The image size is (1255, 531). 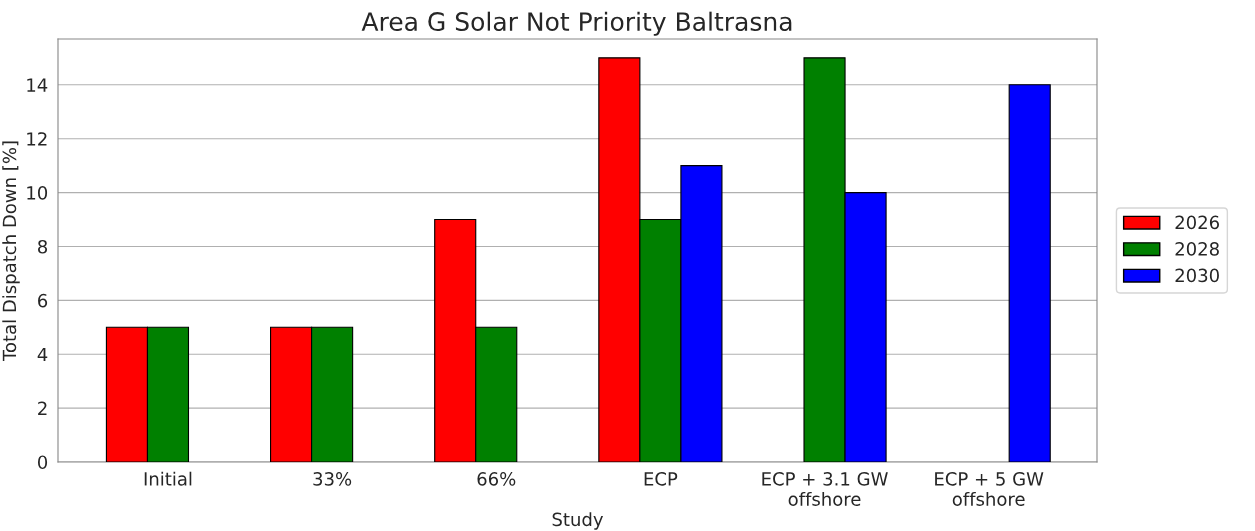 What do you see at coordinates (37, 85) in the screenshot?
I see `y-tick-label: 14` at bounding box center [37, 85].